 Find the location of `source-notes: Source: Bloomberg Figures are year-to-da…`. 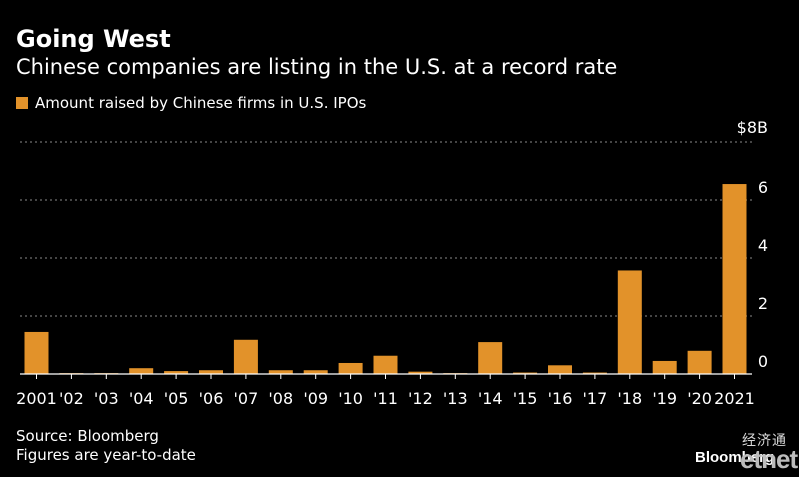

source-notes: Source: Bloomberg Figures are year-to-da… is located at coordinates (106, 446).